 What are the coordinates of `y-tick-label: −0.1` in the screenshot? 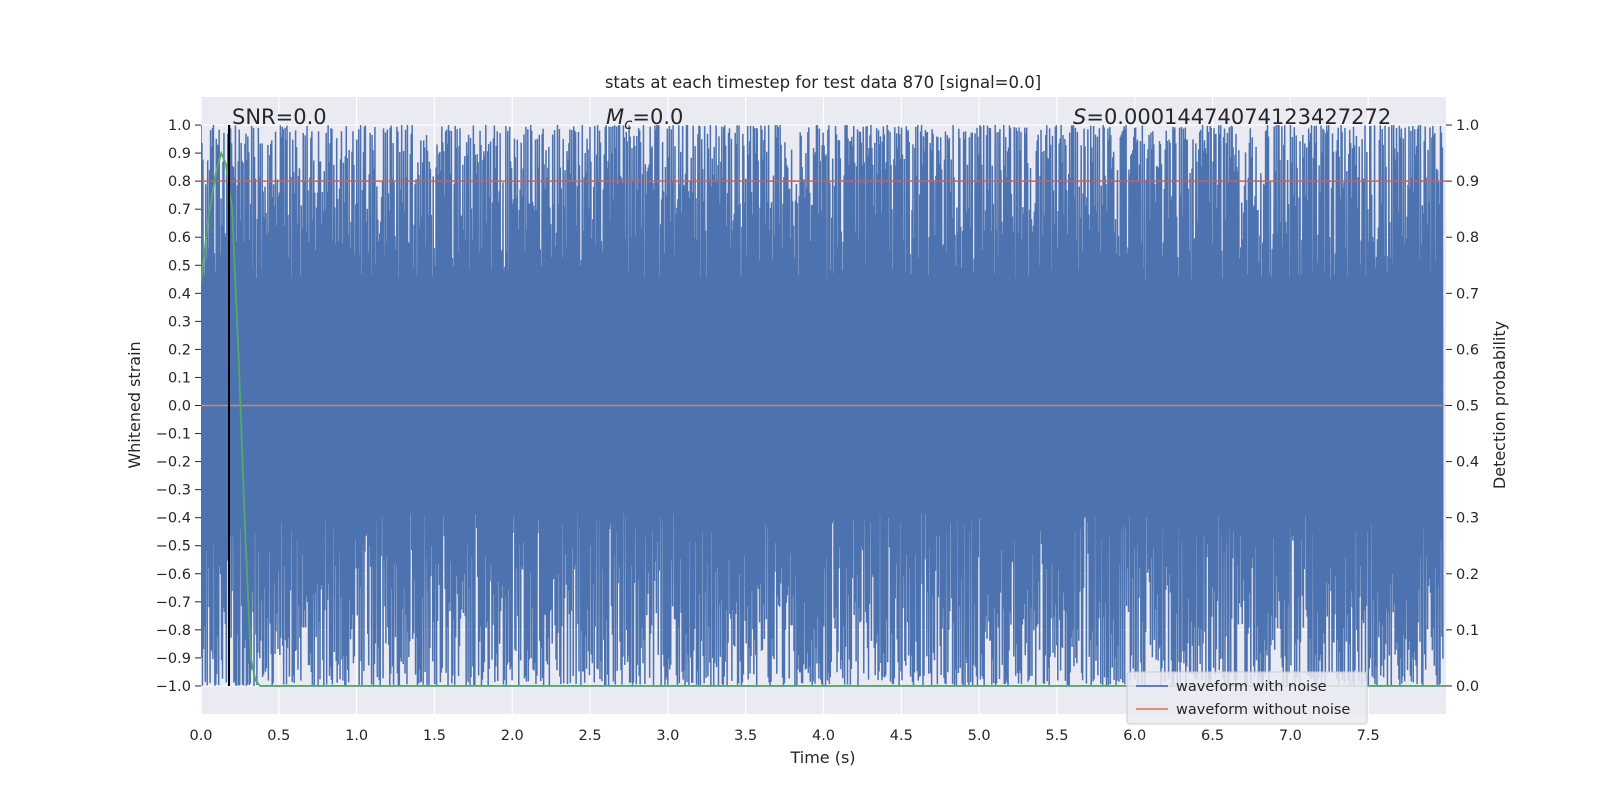 It's located at (173, 435).